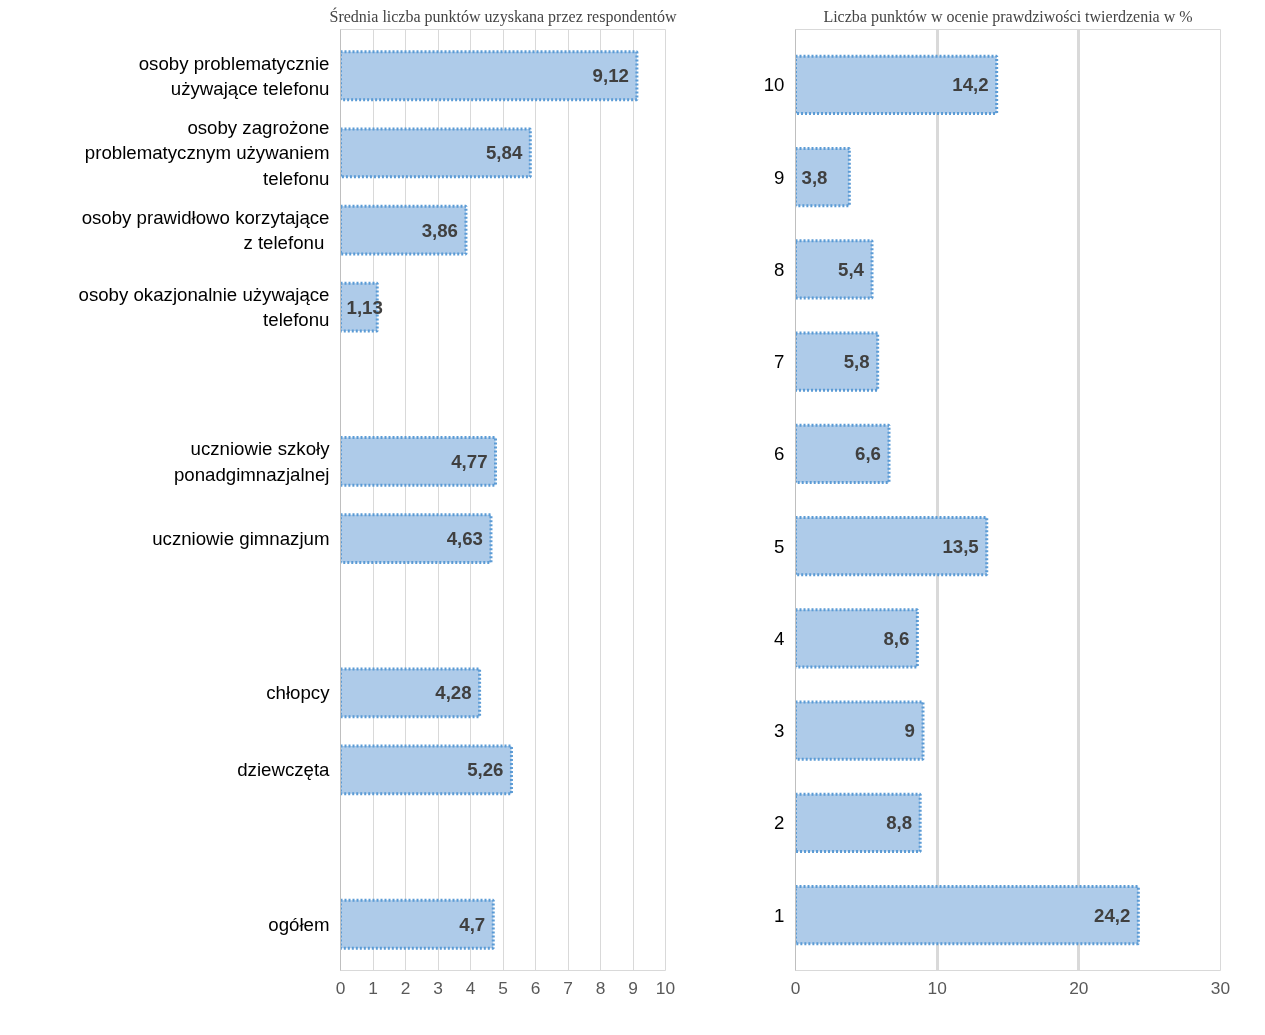  What do you see at coordinates (779, 915) in the screenshot?
I see `y-tick-label: 1` at bounding box center [779, 915].